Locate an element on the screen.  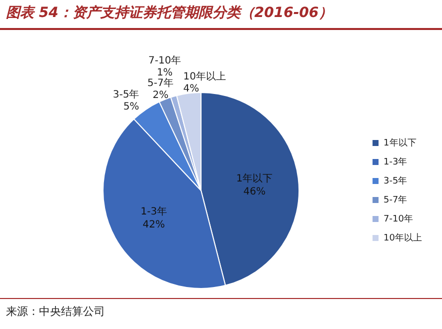
legend-label: 3-5年 is located at coordinates (396, 180).